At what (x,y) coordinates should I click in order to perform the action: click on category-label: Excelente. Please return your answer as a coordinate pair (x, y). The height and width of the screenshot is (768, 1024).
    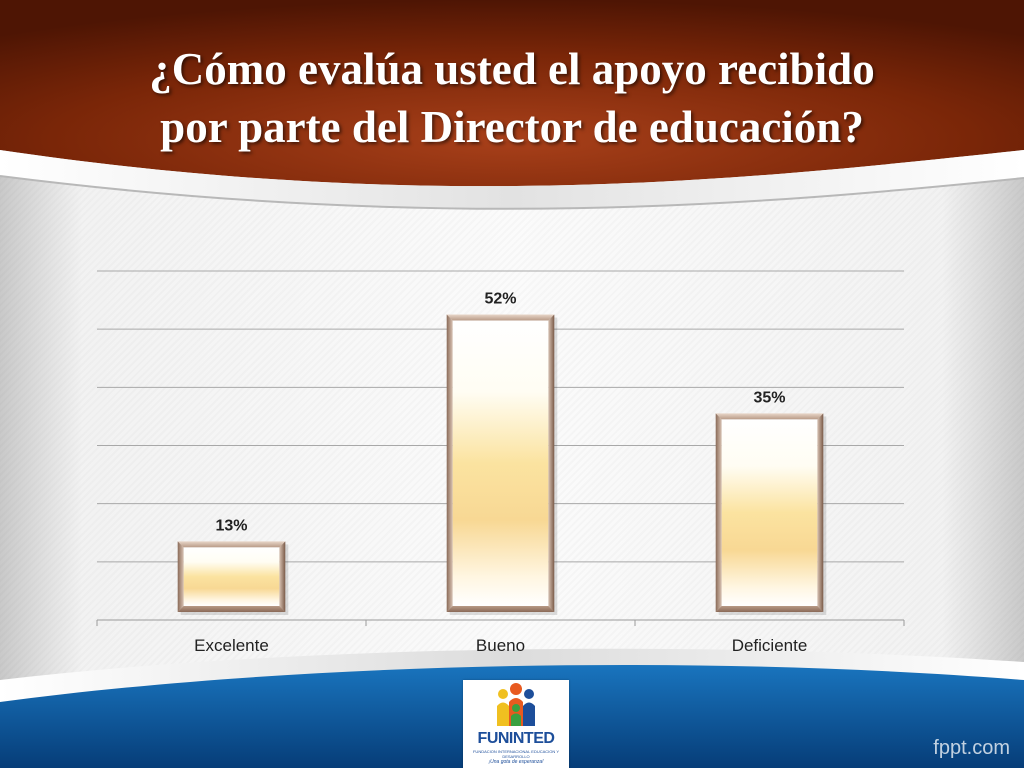
    Looking at the image, I should click on (231, 645).